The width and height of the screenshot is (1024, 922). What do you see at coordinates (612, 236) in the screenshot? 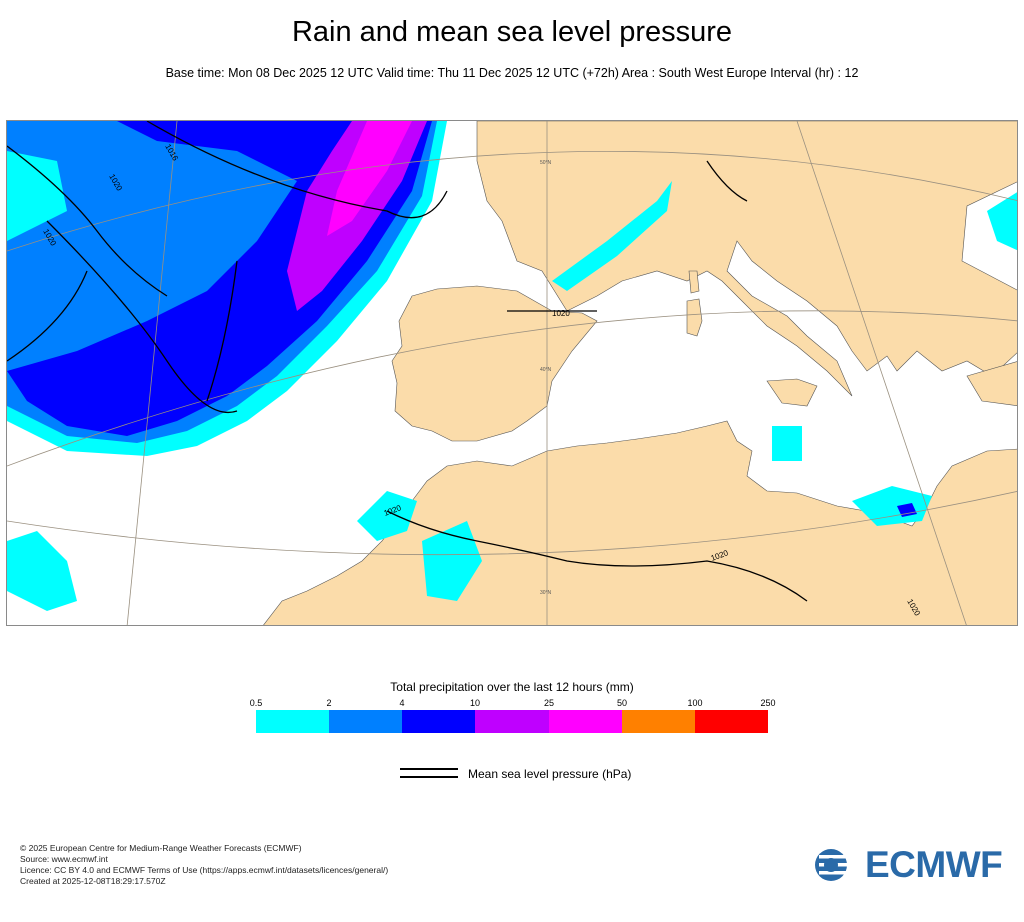
I see `precip-alps` at bounding box center [612, 236].